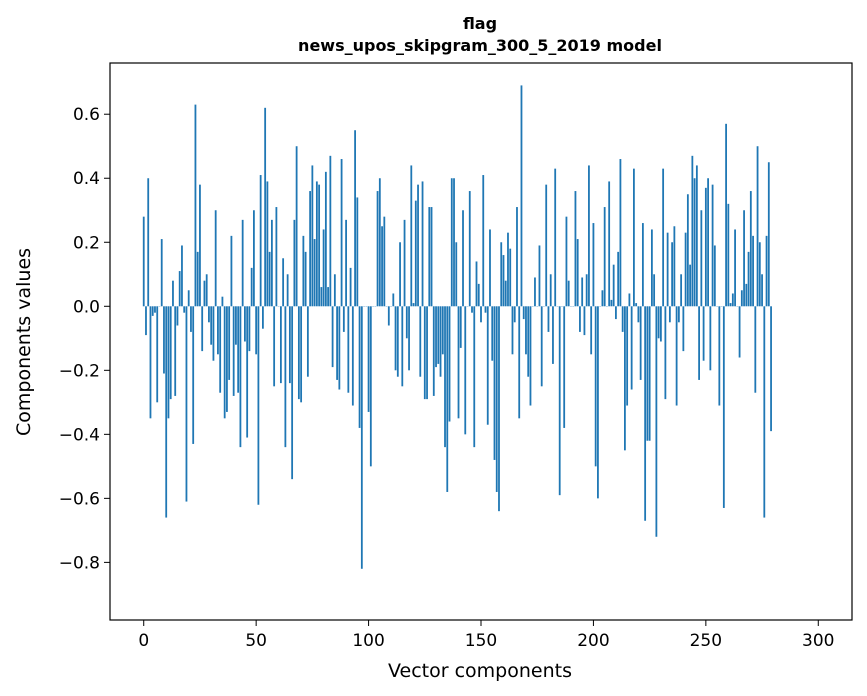 The height and width of the screenshot is (696, 867). What do you see at coordinates (24, 342) in the screenshot?
I see `y-axis-label: Components values` at bounding box center [24, 342].